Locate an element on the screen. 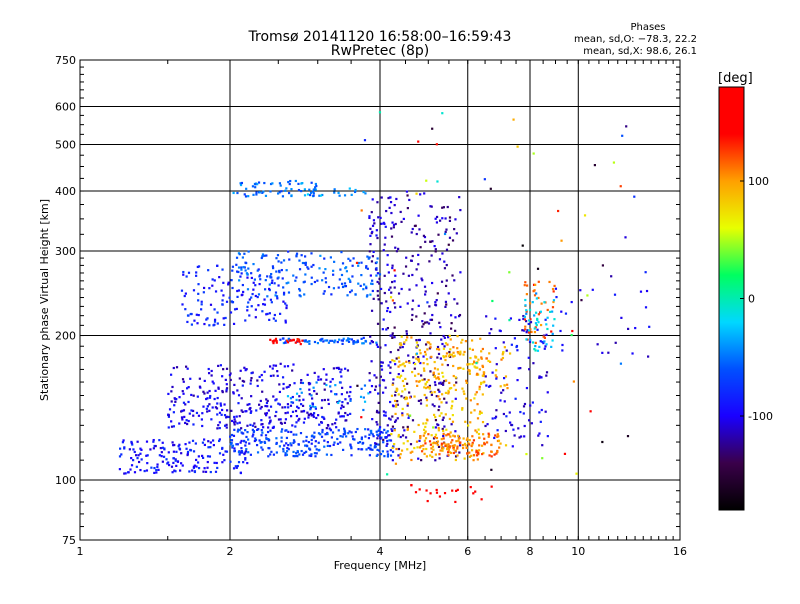 This screenshot has height=604, width=800. x-tick-labels: 1 2 4 6 8 10 16 is located at coordinates (382, 551).